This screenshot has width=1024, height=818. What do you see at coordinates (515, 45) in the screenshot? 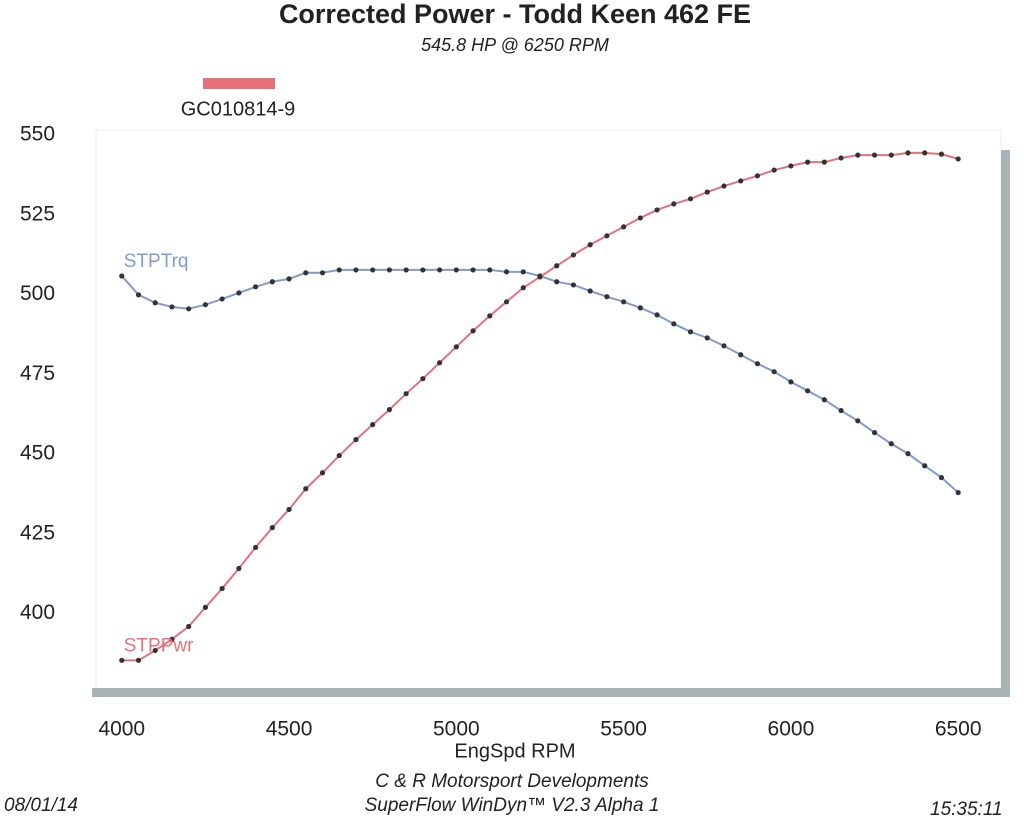
I see `chart-subtitle: 545.8 HP @ 6250 RPM` at bounding box center [515, 45].